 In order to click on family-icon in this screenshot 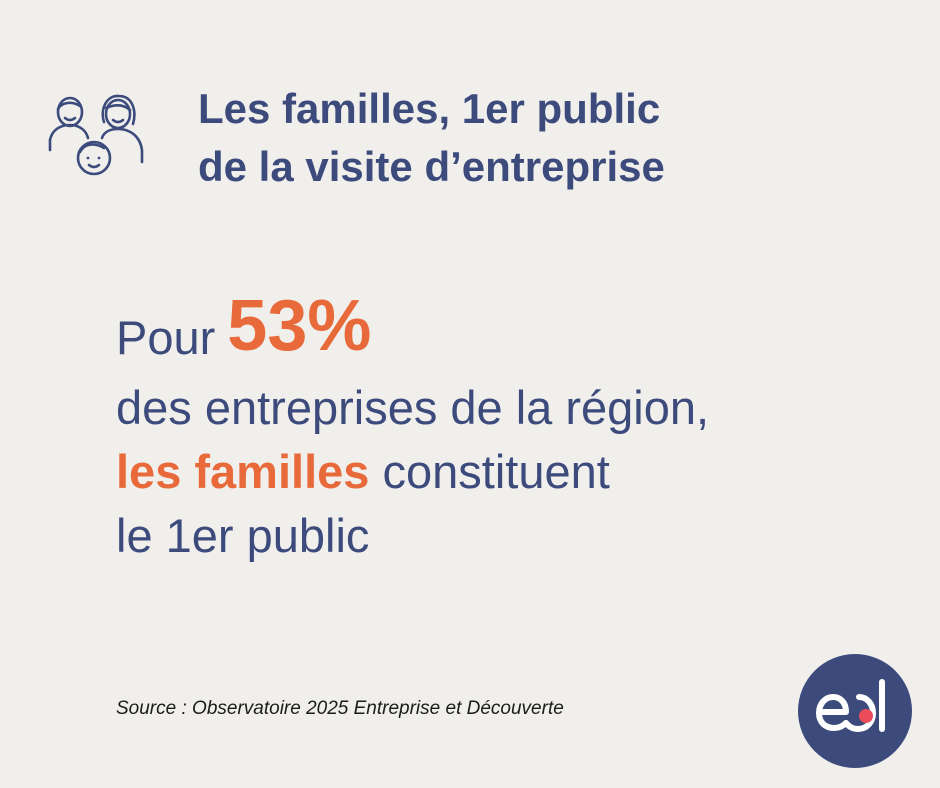, I will do `click(96, 135)`.